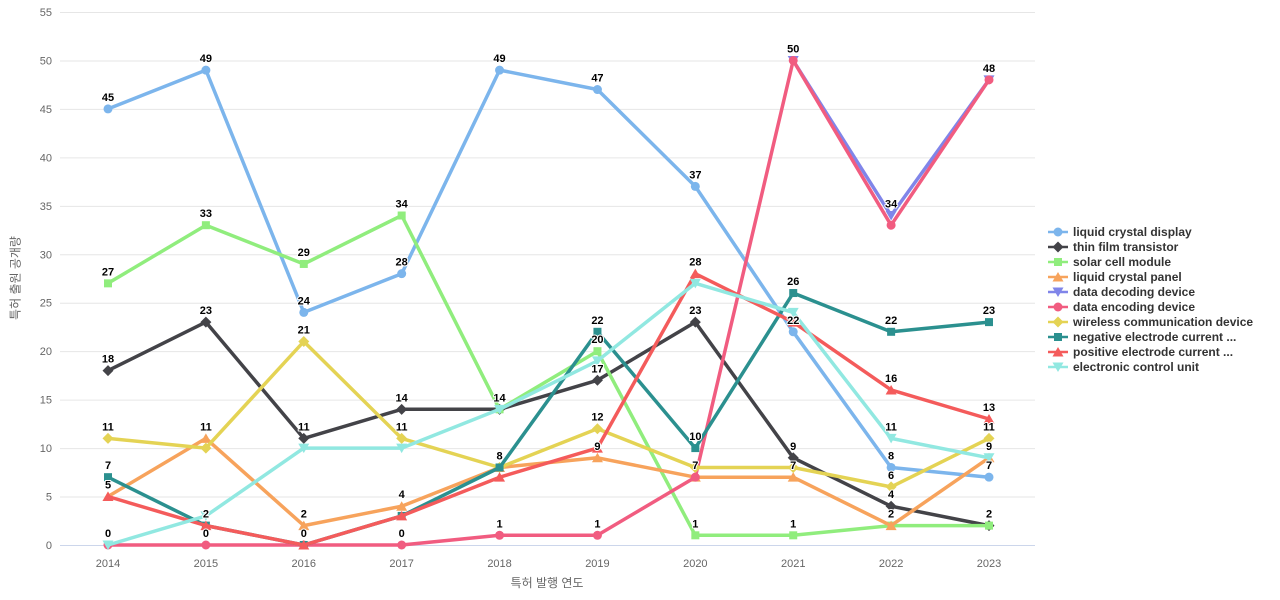 The width and height of the screenshot is (1280, 600). Describe the element at coordinates (304, 341) in the screenshot. I see `marker-wireless-communication-device-2016` at that location.